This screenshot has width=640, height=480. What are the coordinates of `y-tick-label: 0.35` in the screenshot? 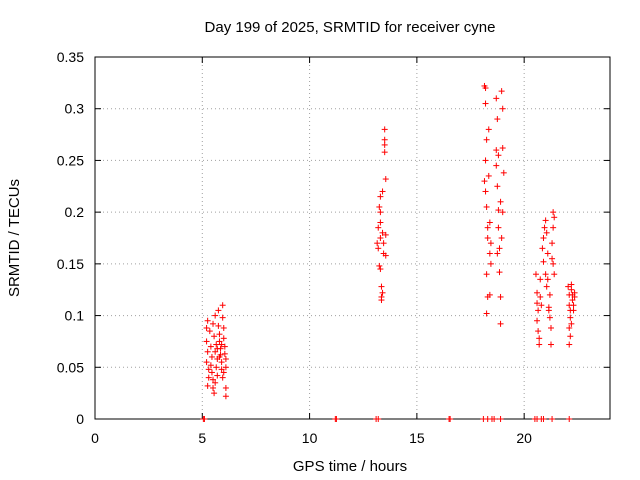 It's located at (70, 57).